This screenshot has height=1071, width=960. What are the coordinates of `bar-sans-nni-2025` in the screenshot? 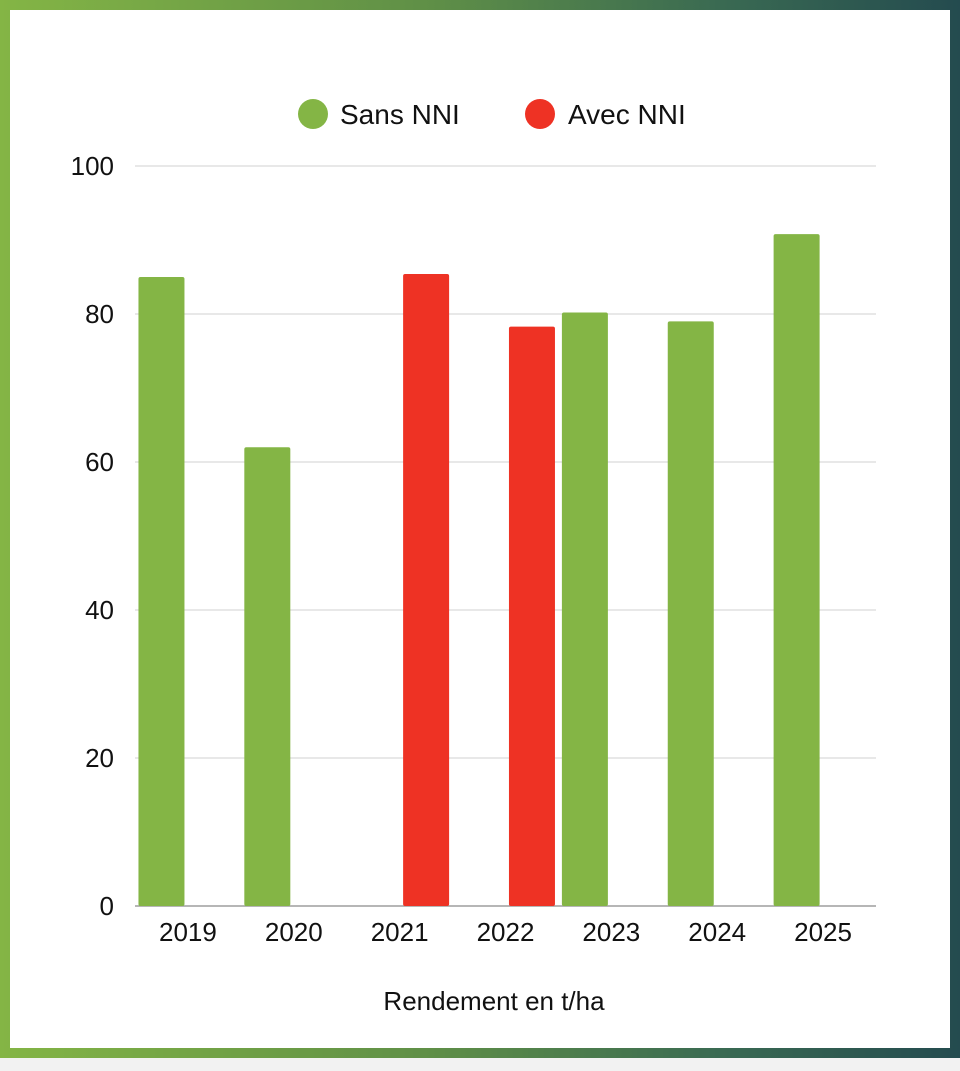 It's located at (796, 570).